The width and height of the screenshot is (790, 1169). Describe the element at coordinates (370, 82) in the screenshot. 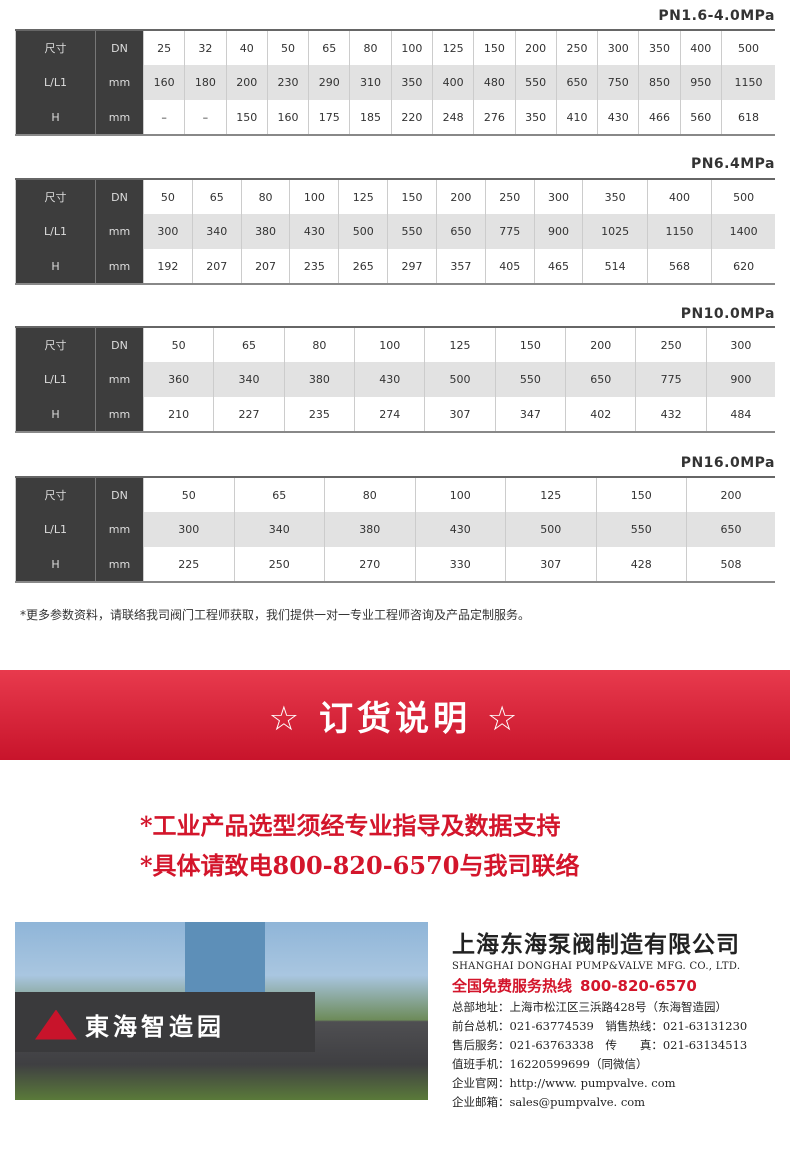

I see `table-cell: 310` at that location.